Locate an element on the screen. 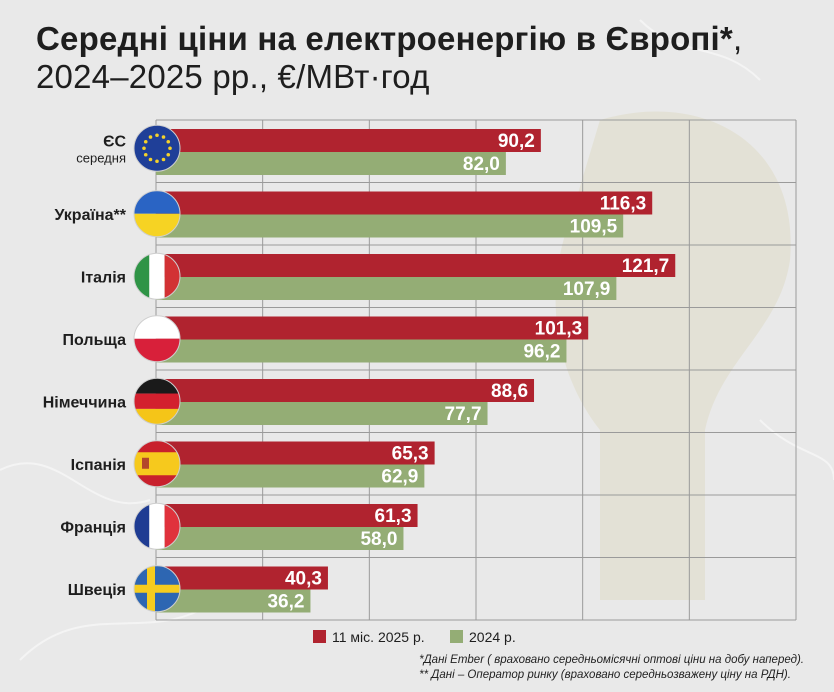  chart-title-bold: Середні ціни на електроенергію в Європі* is located at coordinates (384, 38).